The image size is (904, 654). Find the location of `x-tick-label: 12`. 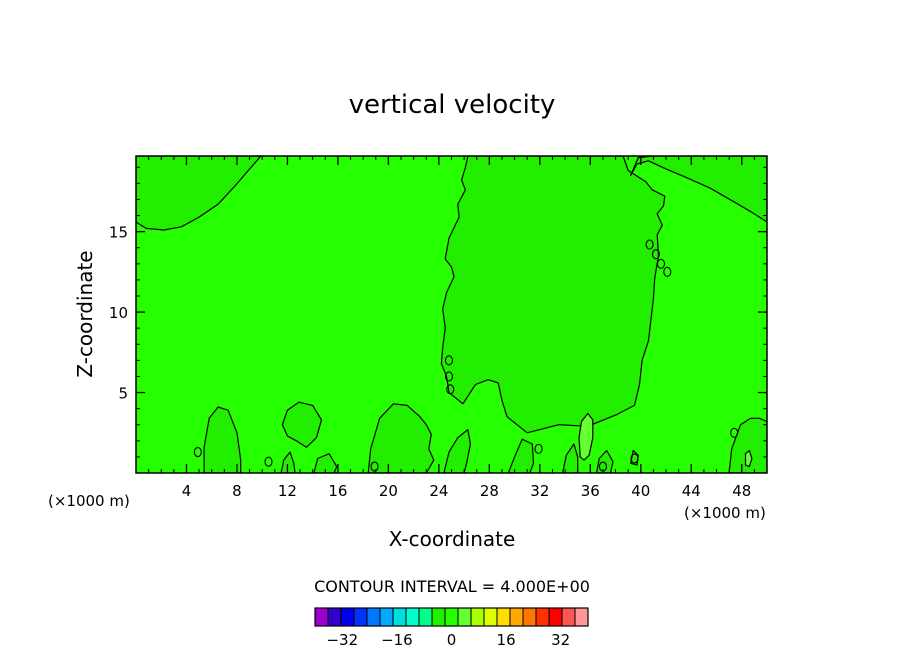

x-tick-label: 12 is located at coordinates (287, 491).